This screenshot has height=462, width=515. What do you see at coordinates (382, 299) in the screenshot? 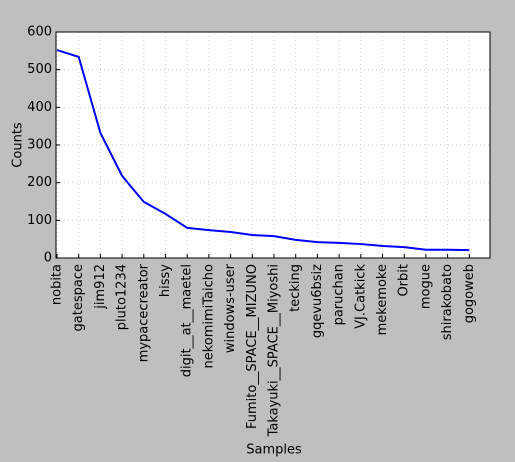
I see `x-tick-label: mekemoke` at bounding box center [382, 299].